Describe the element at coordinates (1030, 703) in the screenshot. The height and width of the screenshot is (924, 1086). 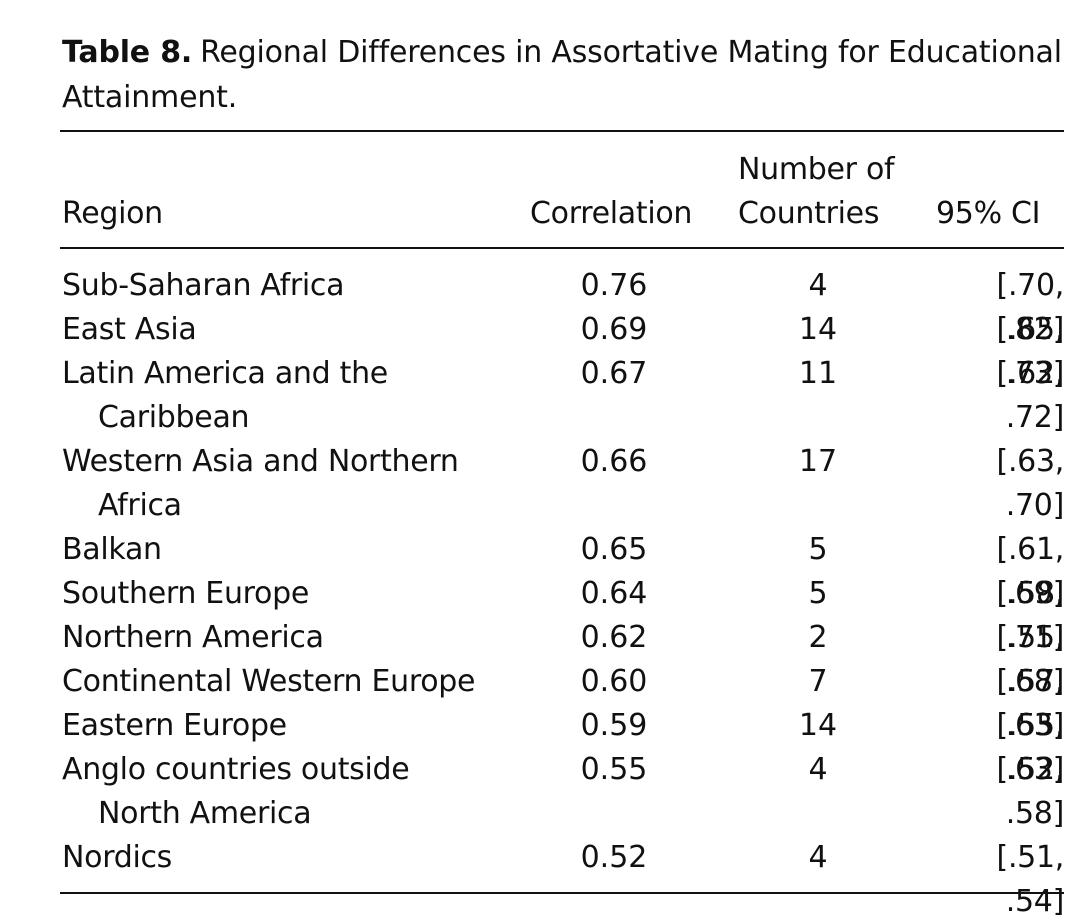
I see `row-confidence-interval: [.57, .63]` at that location.